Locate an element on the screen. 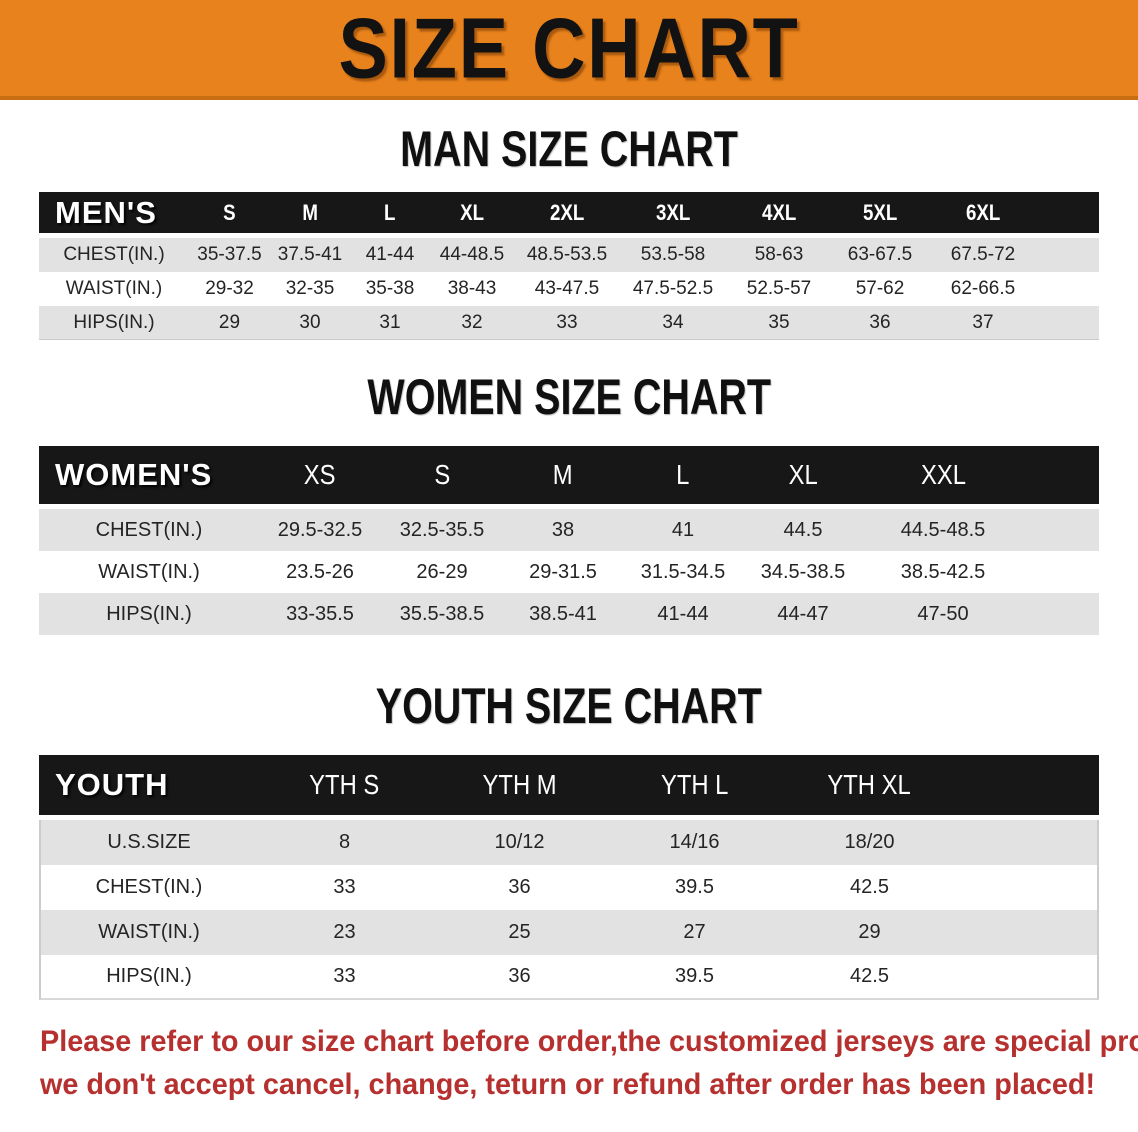 The height and width of the screenshot is (1132, 1138). size-value-cell: 48.5-53.5 is located at coordinates (567, 255).